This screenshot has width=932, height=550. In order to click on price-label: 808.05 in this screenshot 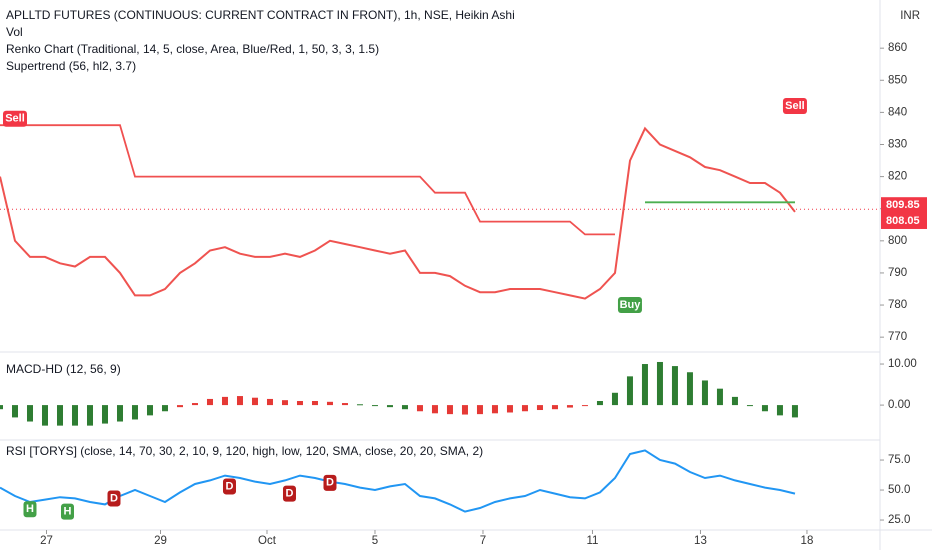, I will do `click(903, 221)`.